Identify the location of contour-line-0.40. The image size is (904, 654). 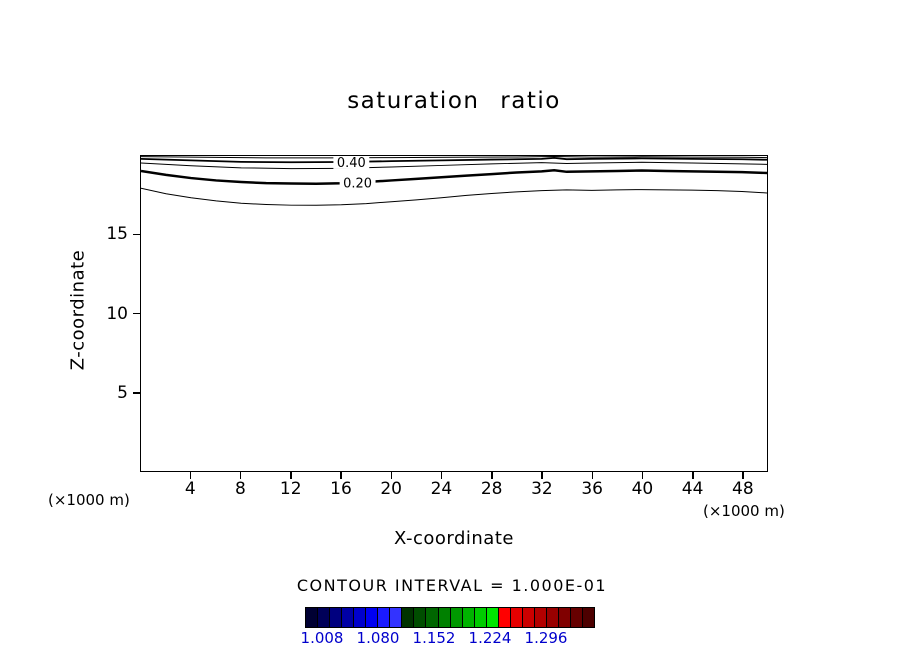
(454, 160).